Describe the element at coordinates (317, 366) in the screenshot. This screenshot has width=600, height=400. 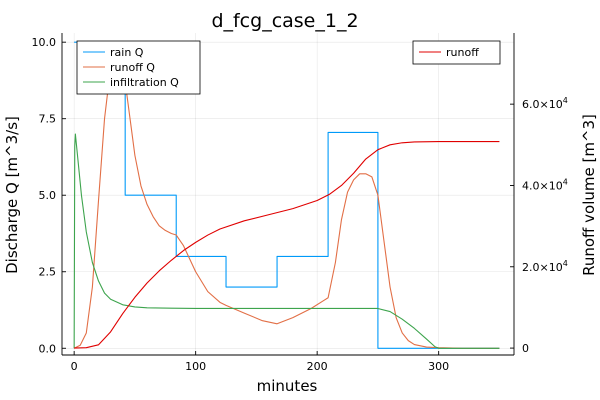
I see `x-tick-label: 200` at that location.